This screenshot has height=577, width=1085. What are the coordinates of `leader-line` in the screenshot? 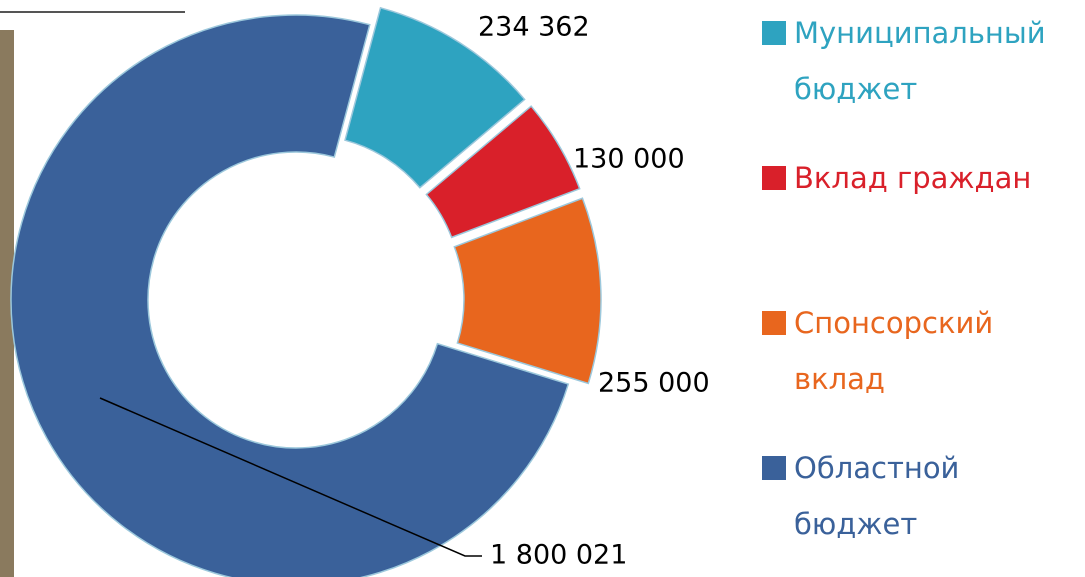 It's located at (290, 477).